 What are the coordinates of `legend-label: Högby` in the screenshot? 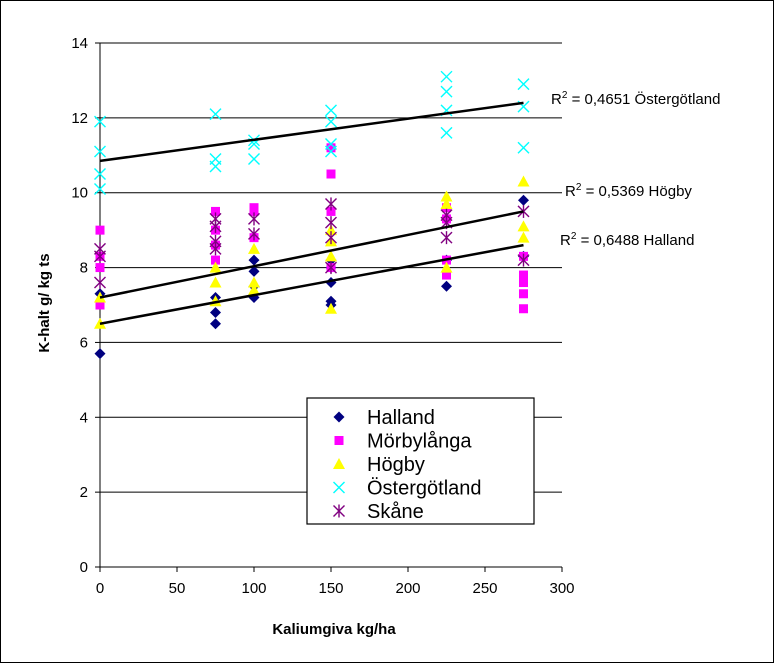 It's located at (396, 465).